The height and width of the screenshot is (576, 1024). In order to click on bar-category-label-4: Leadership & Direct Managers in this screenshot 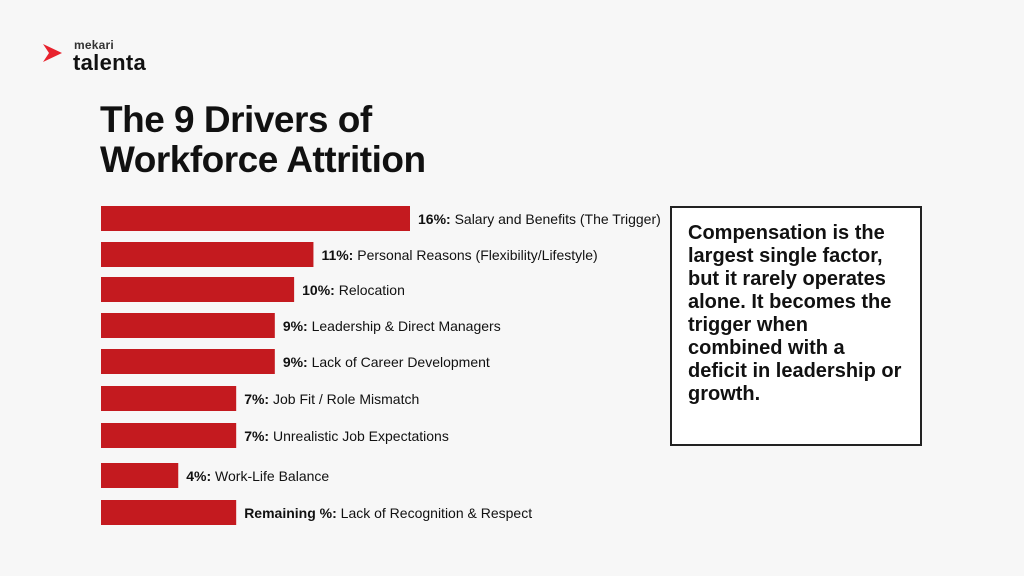, I will do `click(404, 326)`.